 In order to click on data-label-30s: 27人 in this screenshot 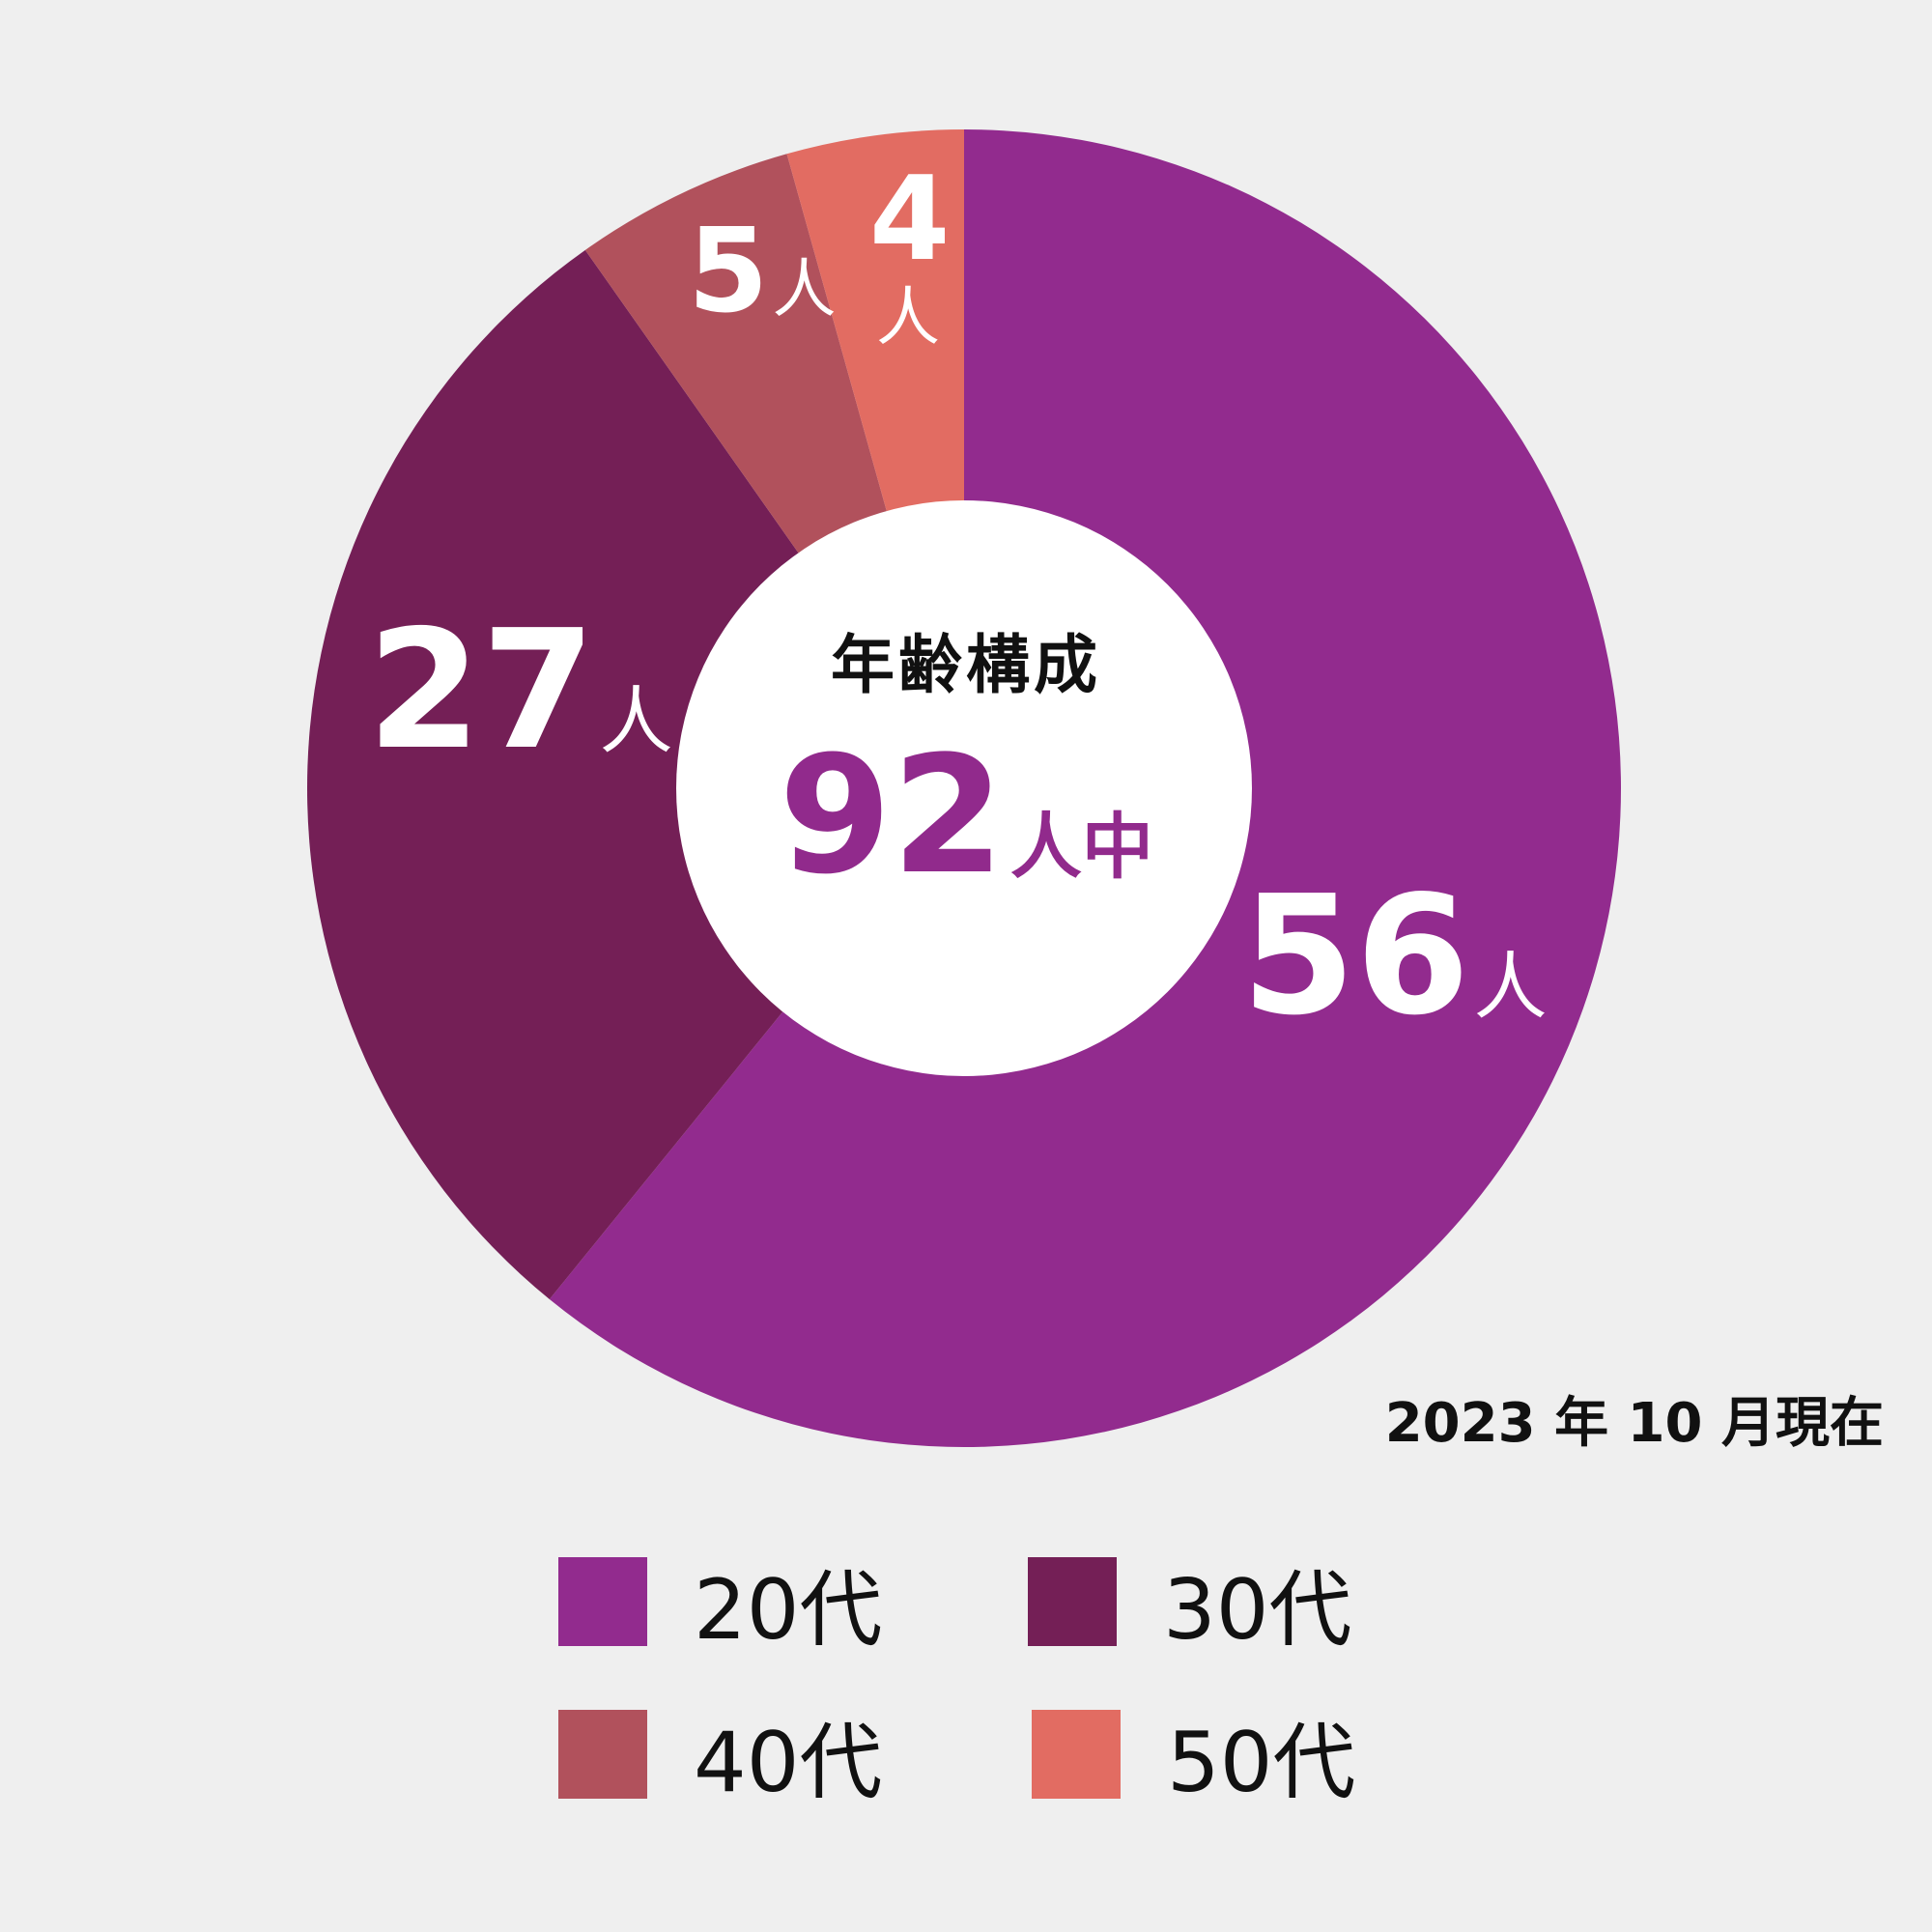, I will do `click(520, 691)`.